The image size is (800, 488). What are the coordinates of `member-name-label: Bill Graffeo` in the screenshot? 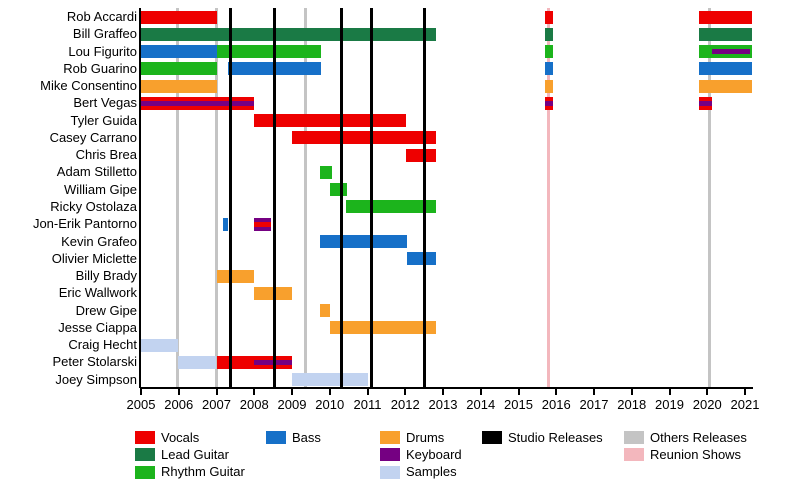 It's located at (104, 34).